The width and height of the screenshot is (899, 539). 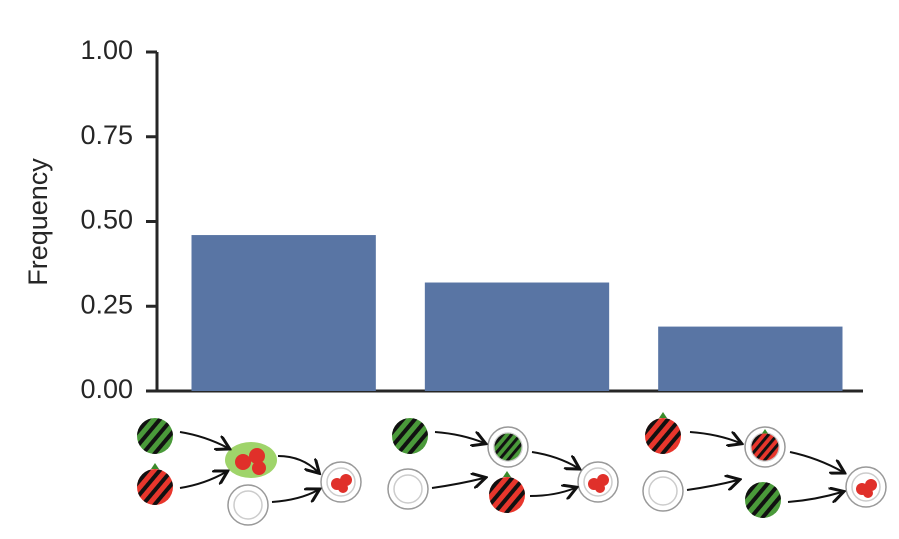 I want to click on y-tick-label: 0.75, so click(x=106, y=135).